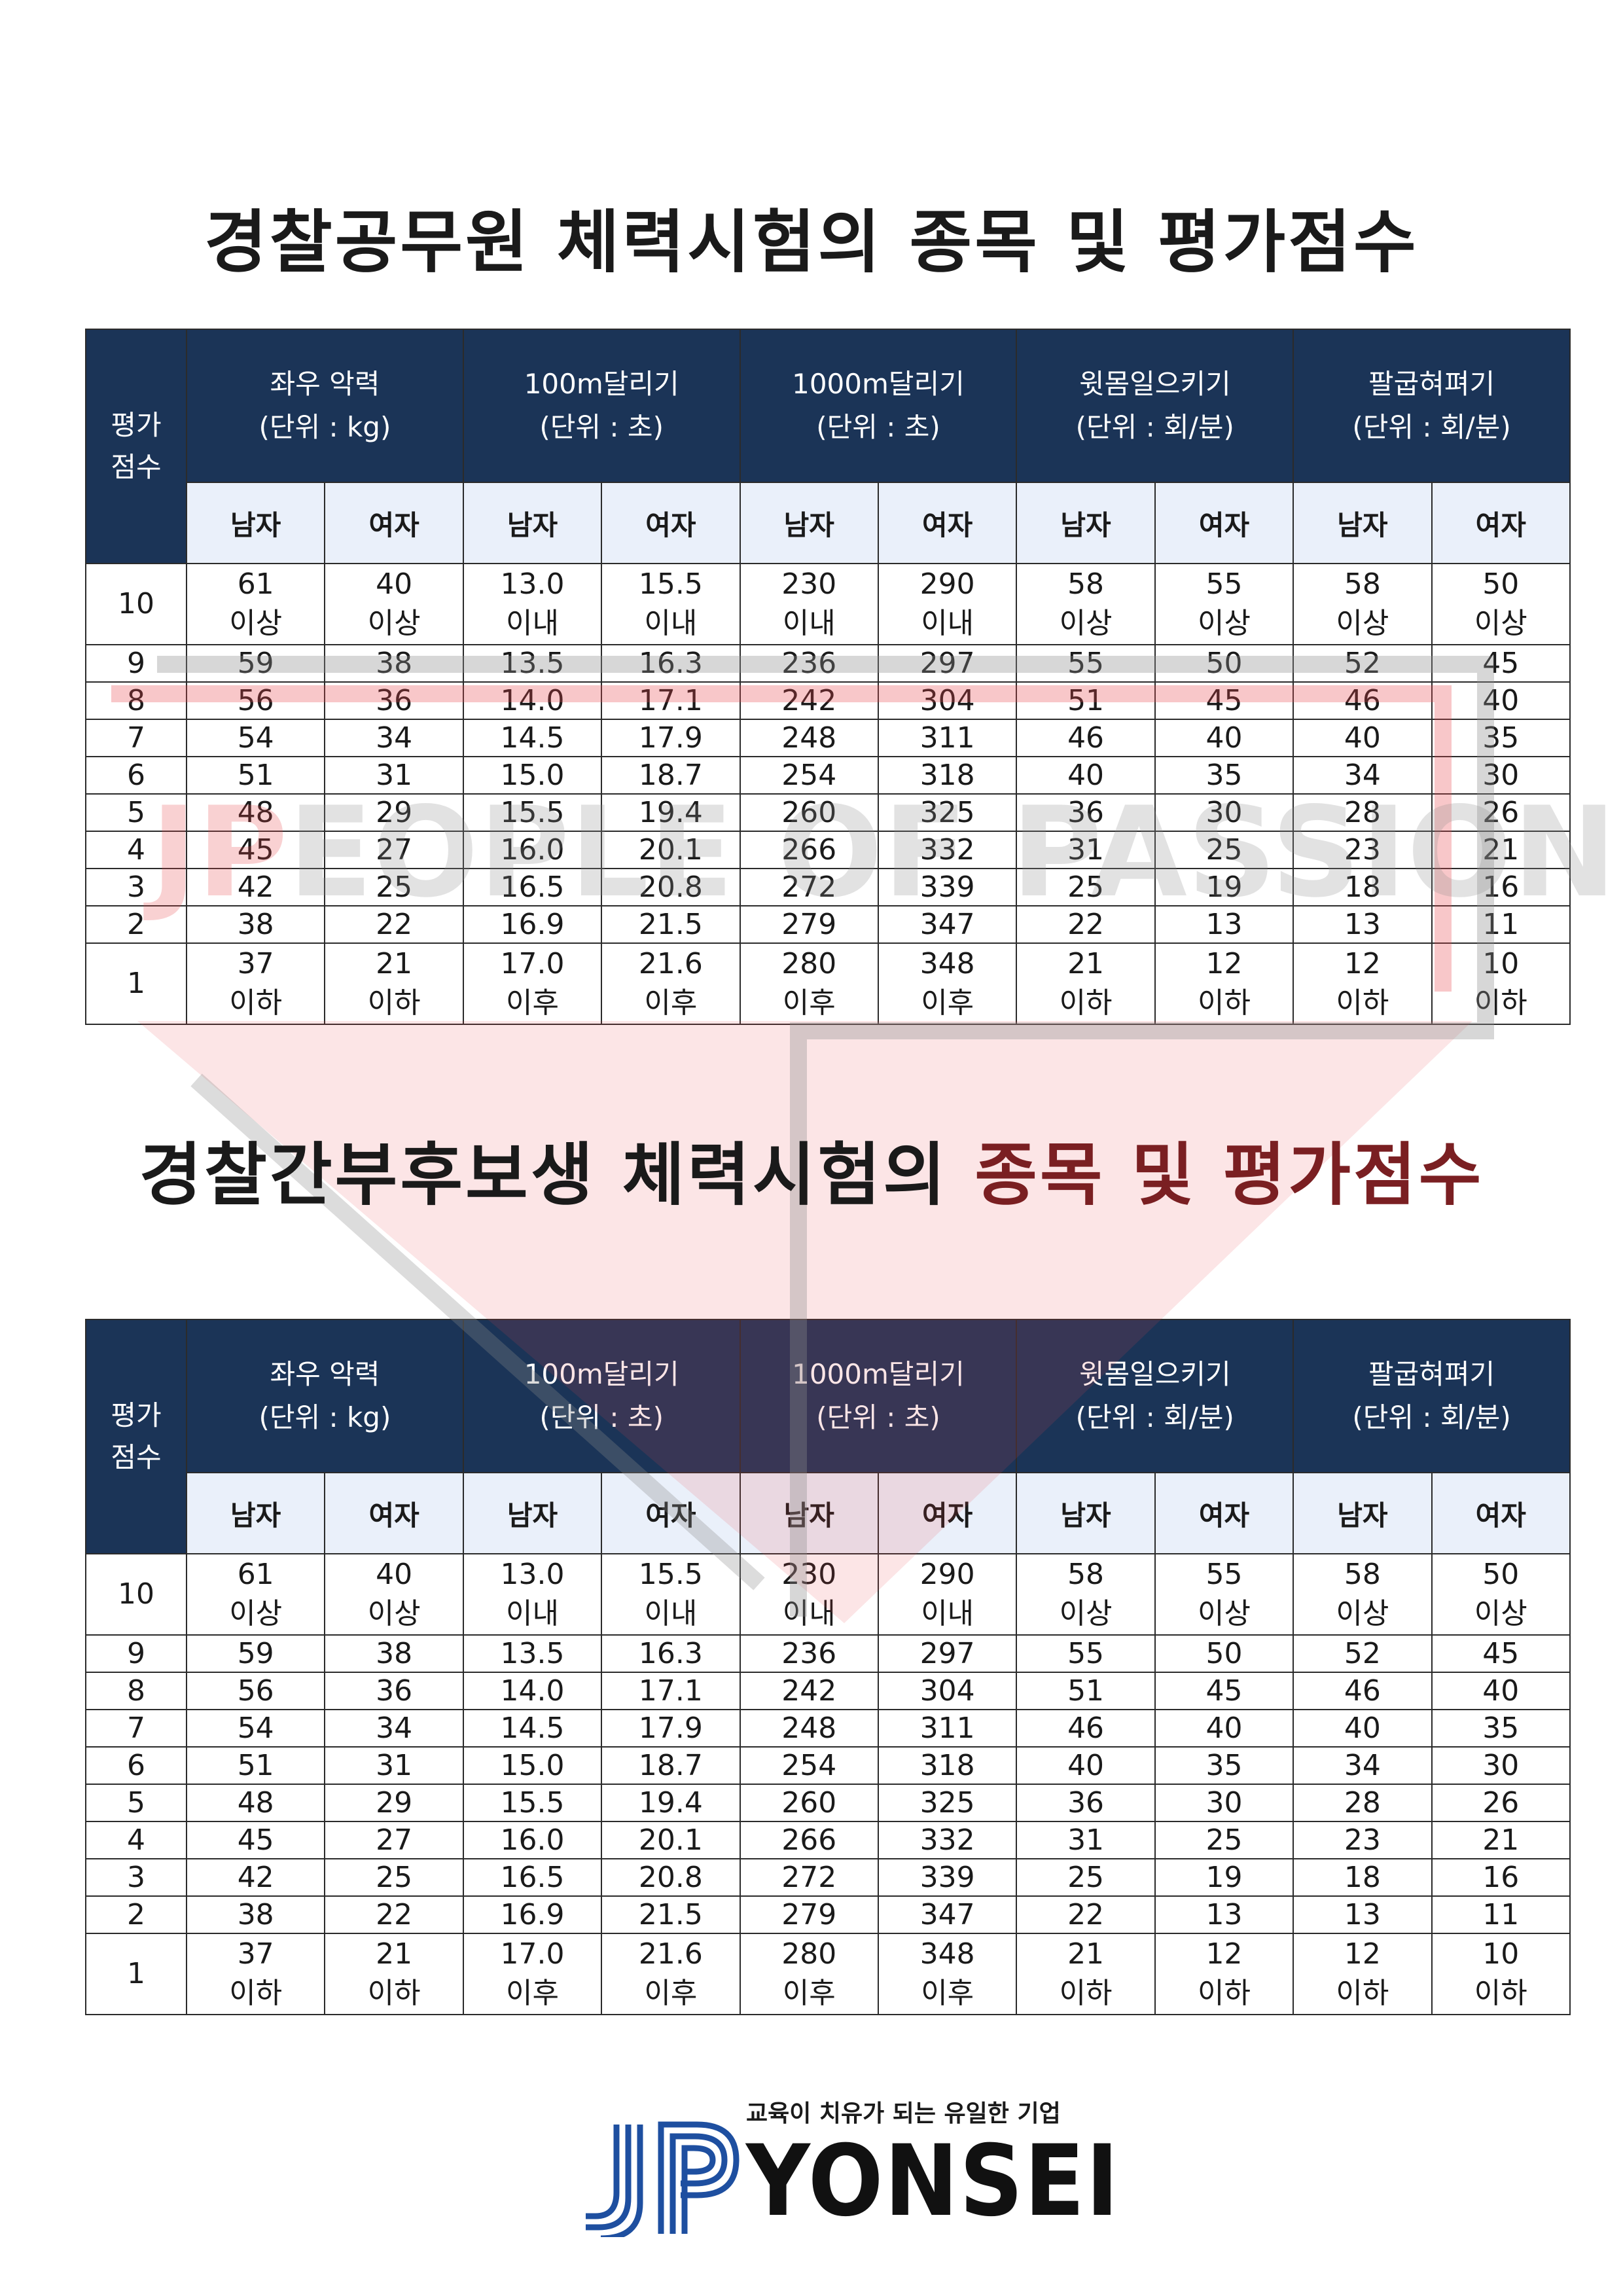 Image resolution: width=1623 pixels, height=2296 pixels. What do you see at coordinates (1224, 1653) in the screenshot?
I see `value-cell: 50` at bounding box center [1224, 1653].